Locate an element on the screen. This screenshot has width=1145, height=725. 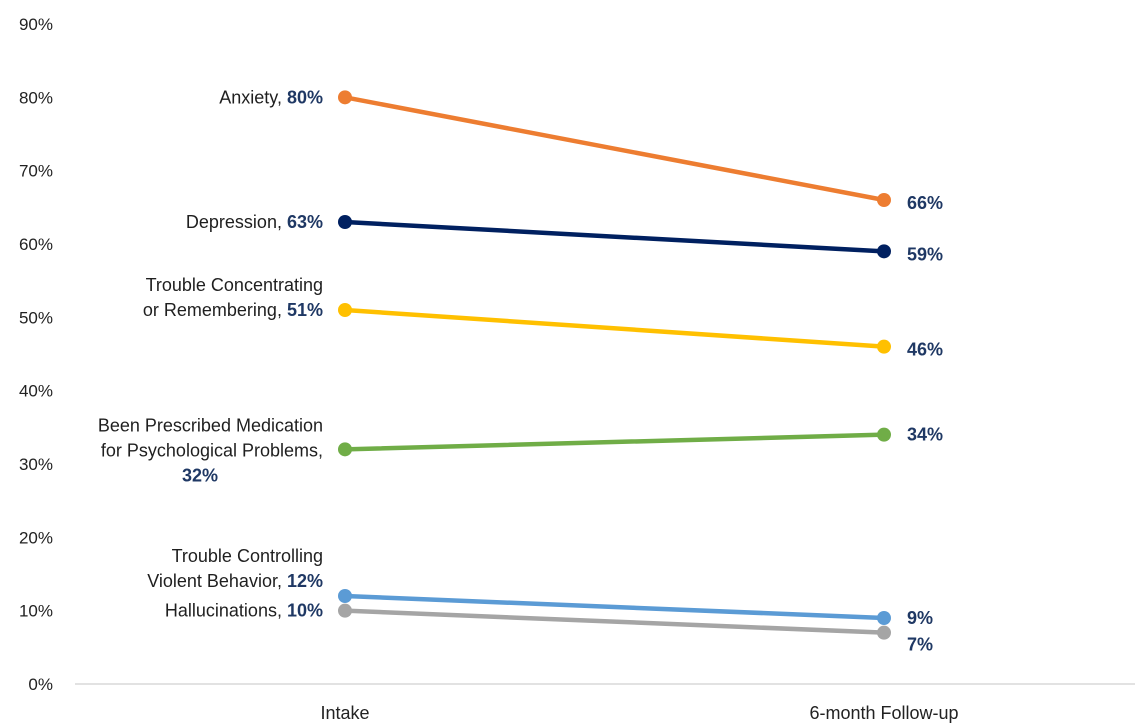
end-value-label: 66% is located at coordinates (925, 203).